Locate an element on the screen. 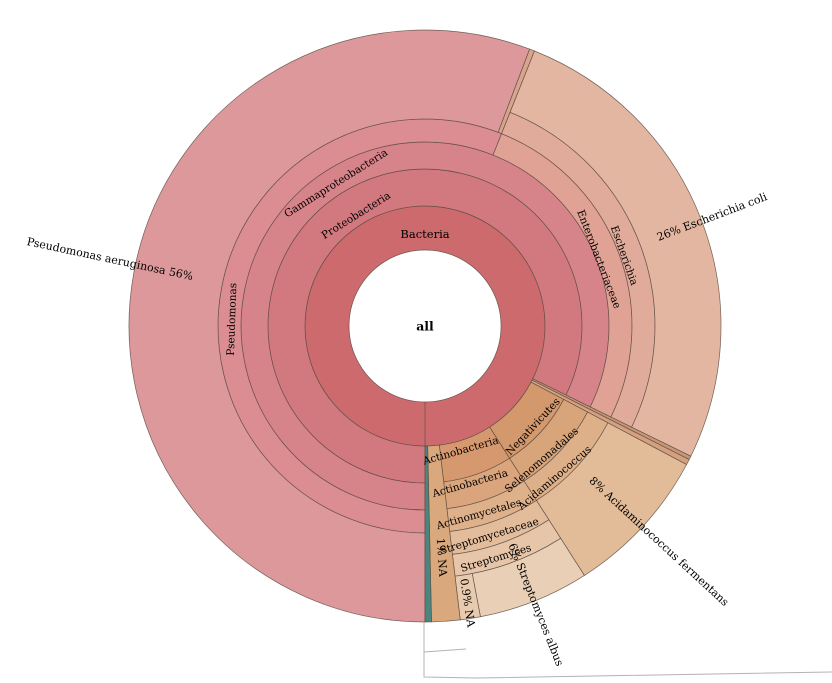 The width and height of the screenshot is (832, 683). label-pseudomonas: Pseudomonas is located at coordinates (232, 319).